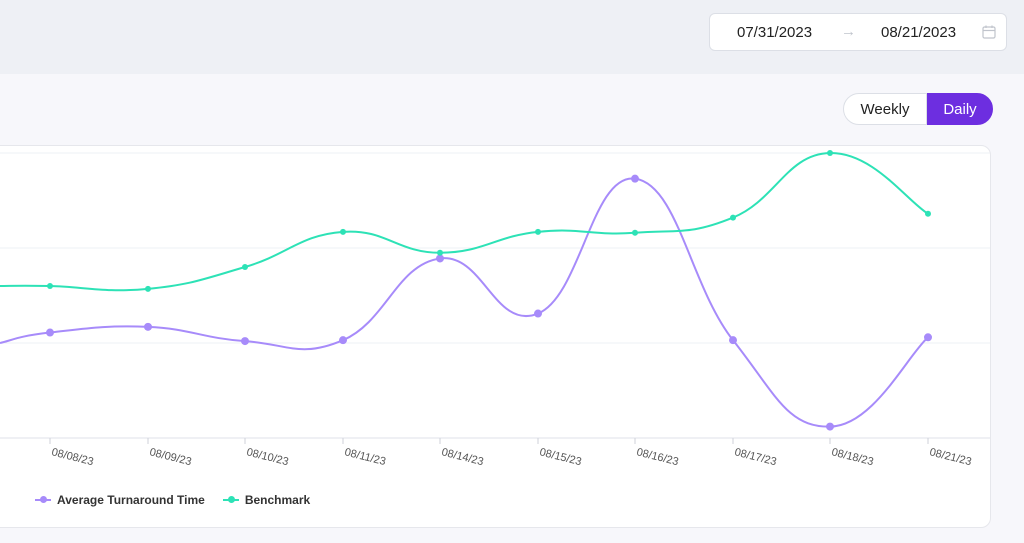 This screenshot has height=543, width=1024. Describe the element at coordinates (919, 32) in the screenshot. I see `end-date: 08/21/2023` at that location.